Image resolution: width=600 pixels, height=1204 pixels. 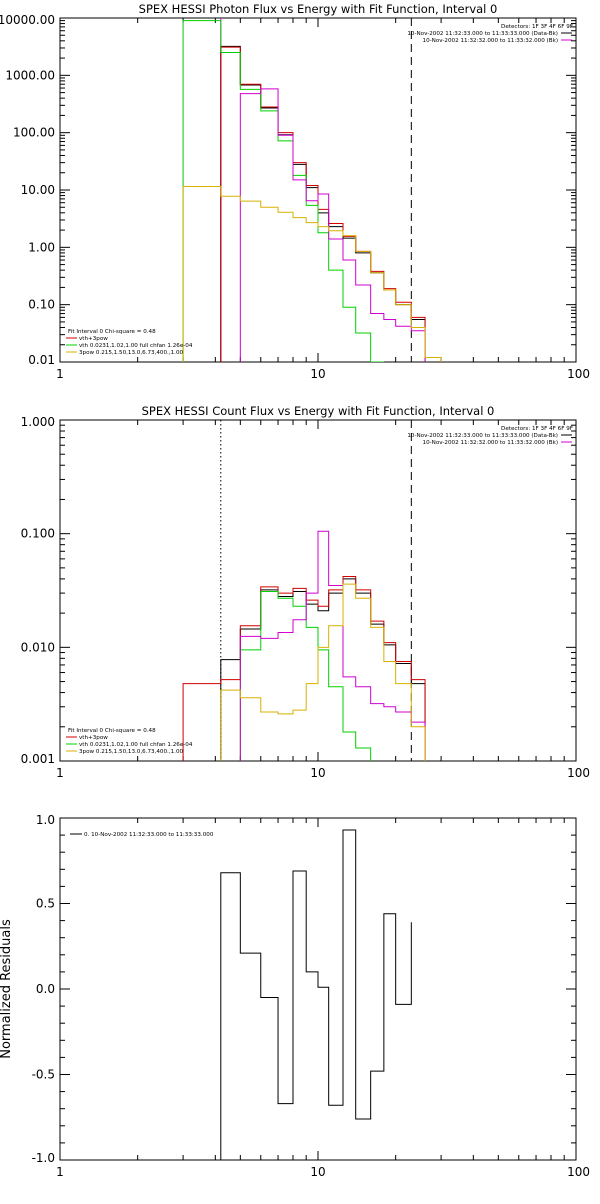 What do you see at coordinates (43, 1075) in the screenshot?
I see `y-tick-label: -0.5` at bounding box center [43, 1075].